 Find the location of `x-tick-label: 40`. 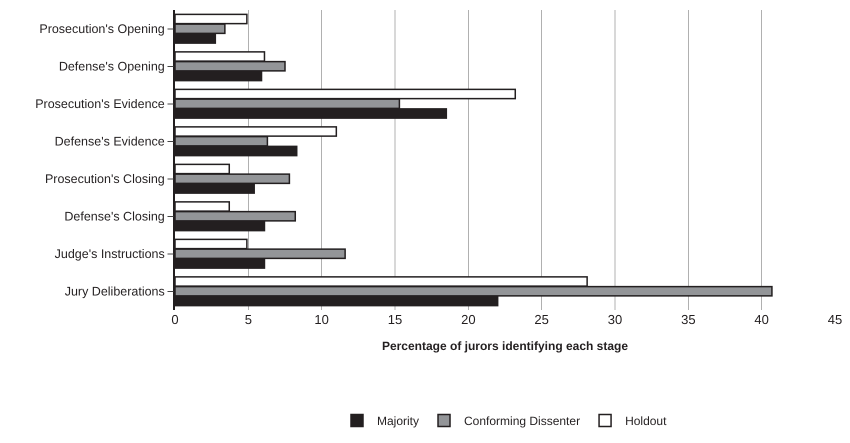

x-tick-label: 40 is located at coordinates (761, 319).